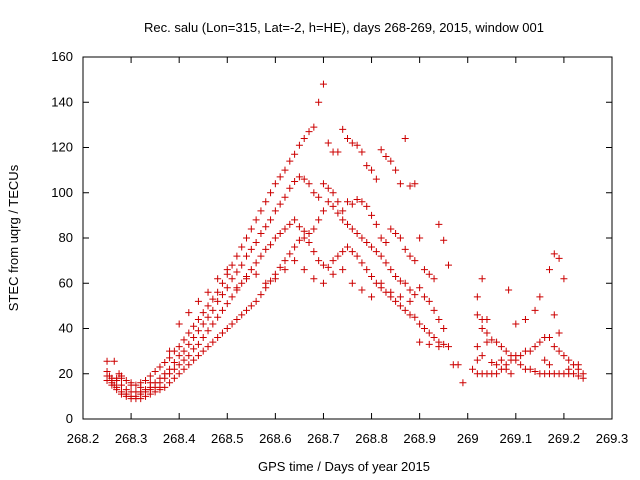 This screenshot has width=640, height=480. I want to click on x-tick-label: 268.9, so click(419, 438).